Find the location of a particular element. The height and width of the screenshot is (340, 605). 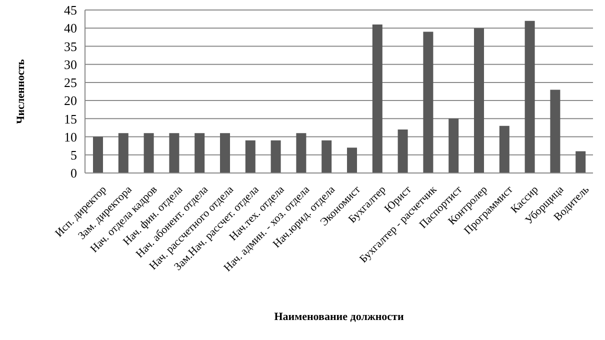

y-tick-label: 20 is located at coordinates (70, 100).